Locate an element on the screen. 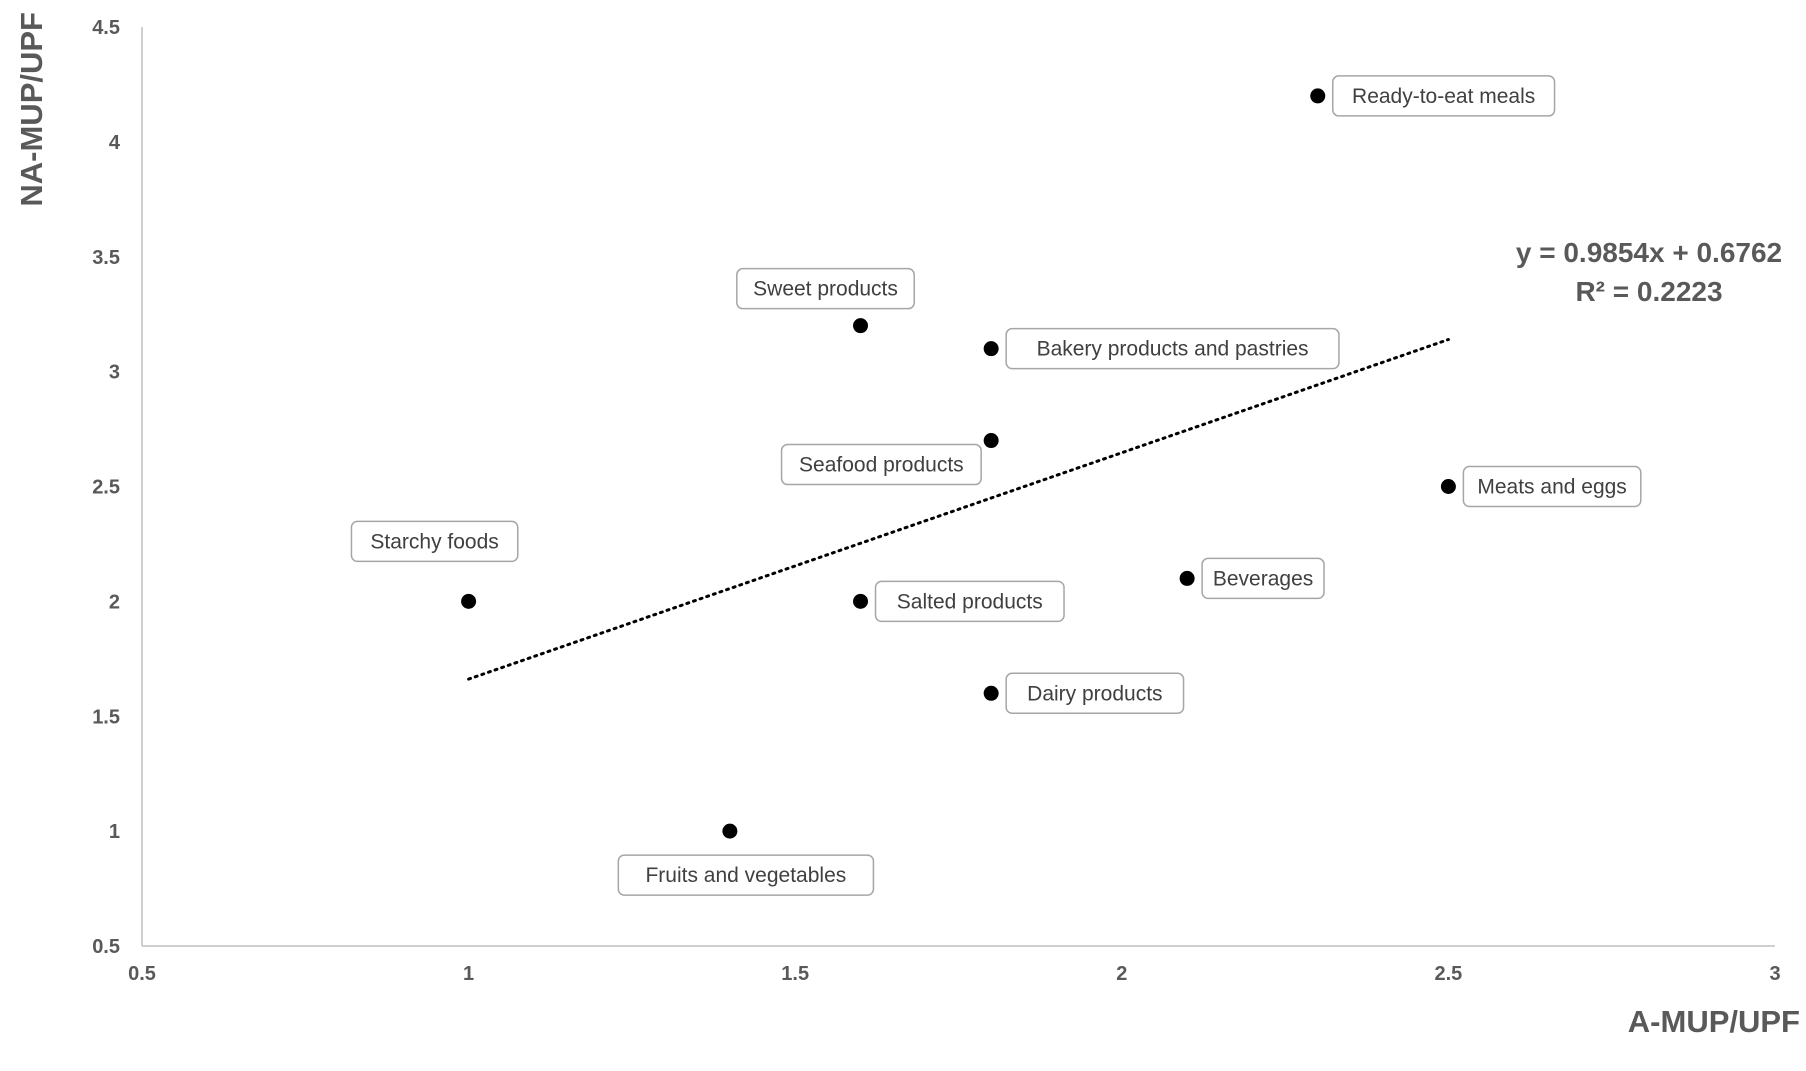 The height and width of the screenshot is (1071, 1806). point-label-text: Bakery products and pastries is located at coordinates (1173, 349).